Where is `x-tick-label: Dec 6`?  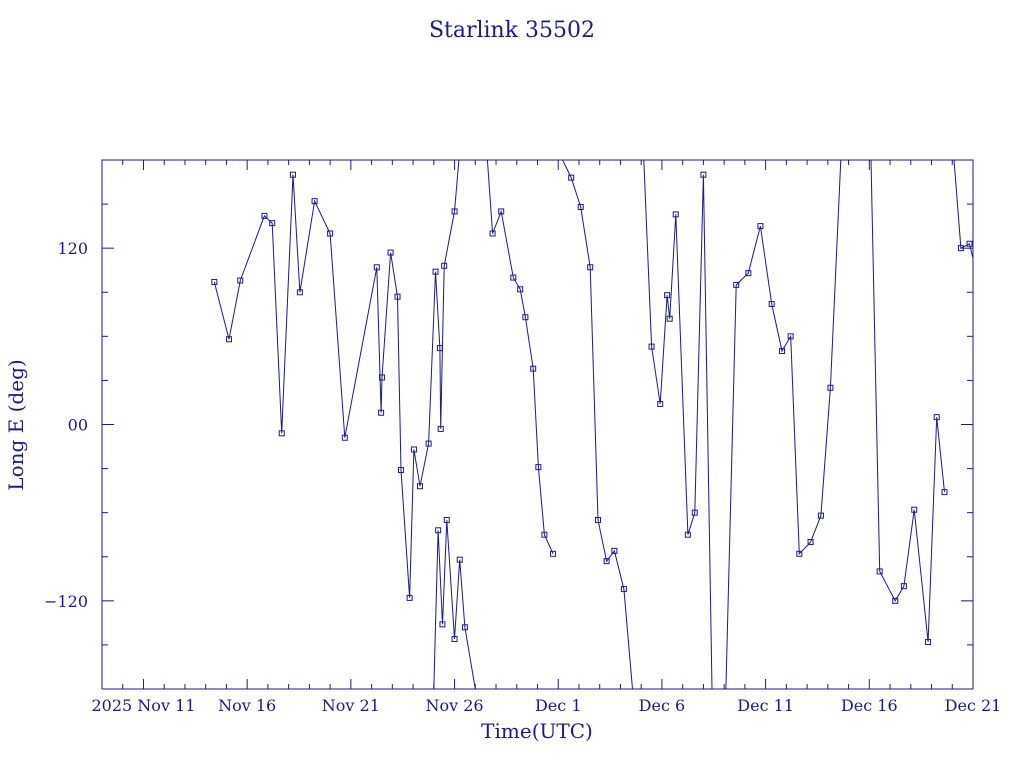 x-tick-label: Dec 6 is located at coordinates (662, 705).